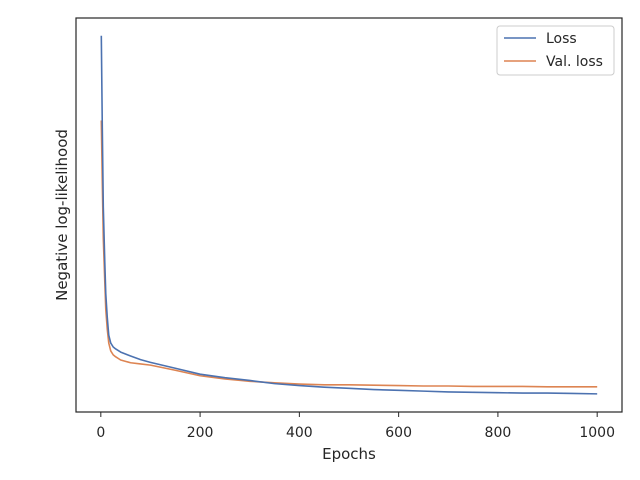 This screenshot has height=480, width=640. Describe the element at coordinates (398, 433) in the screenshot. I see `x-tick-label: 600` at that location.